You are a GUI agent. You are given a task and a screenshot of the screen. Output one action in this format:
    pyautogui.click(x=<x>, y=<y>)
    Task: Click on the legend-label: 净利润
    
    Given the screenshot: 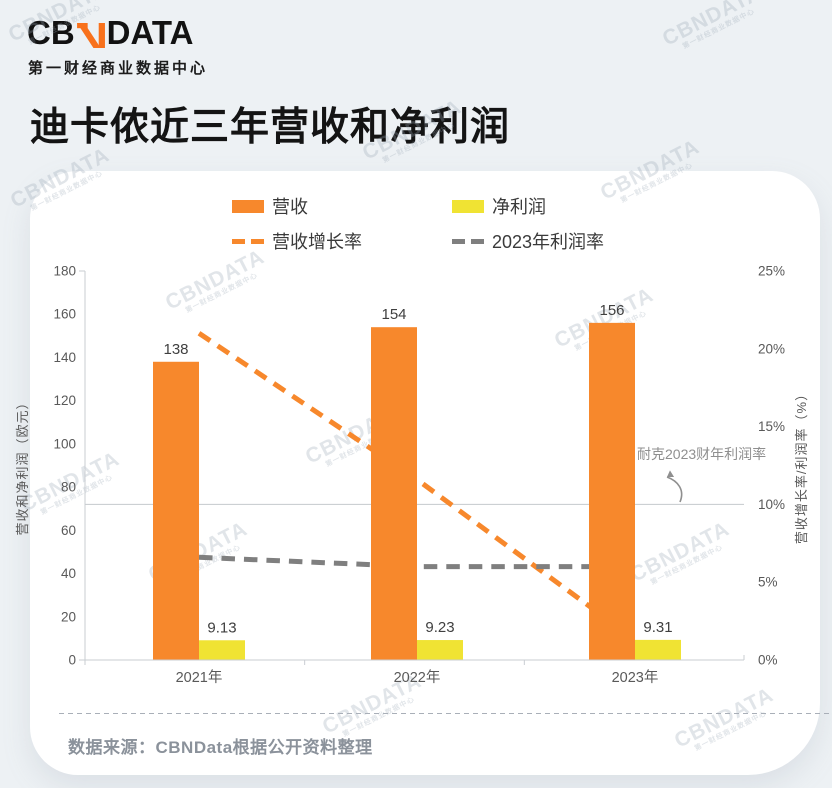 What is the action you would take?
    pyautogui.click(x=519, y=207)
    